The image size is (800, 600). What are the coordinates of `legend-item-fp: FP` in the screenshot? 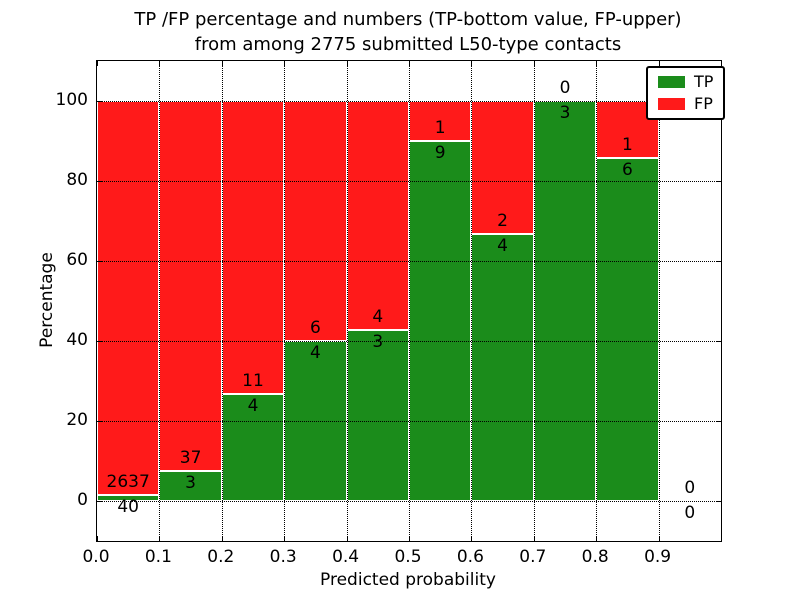 It's located at (685, 104).